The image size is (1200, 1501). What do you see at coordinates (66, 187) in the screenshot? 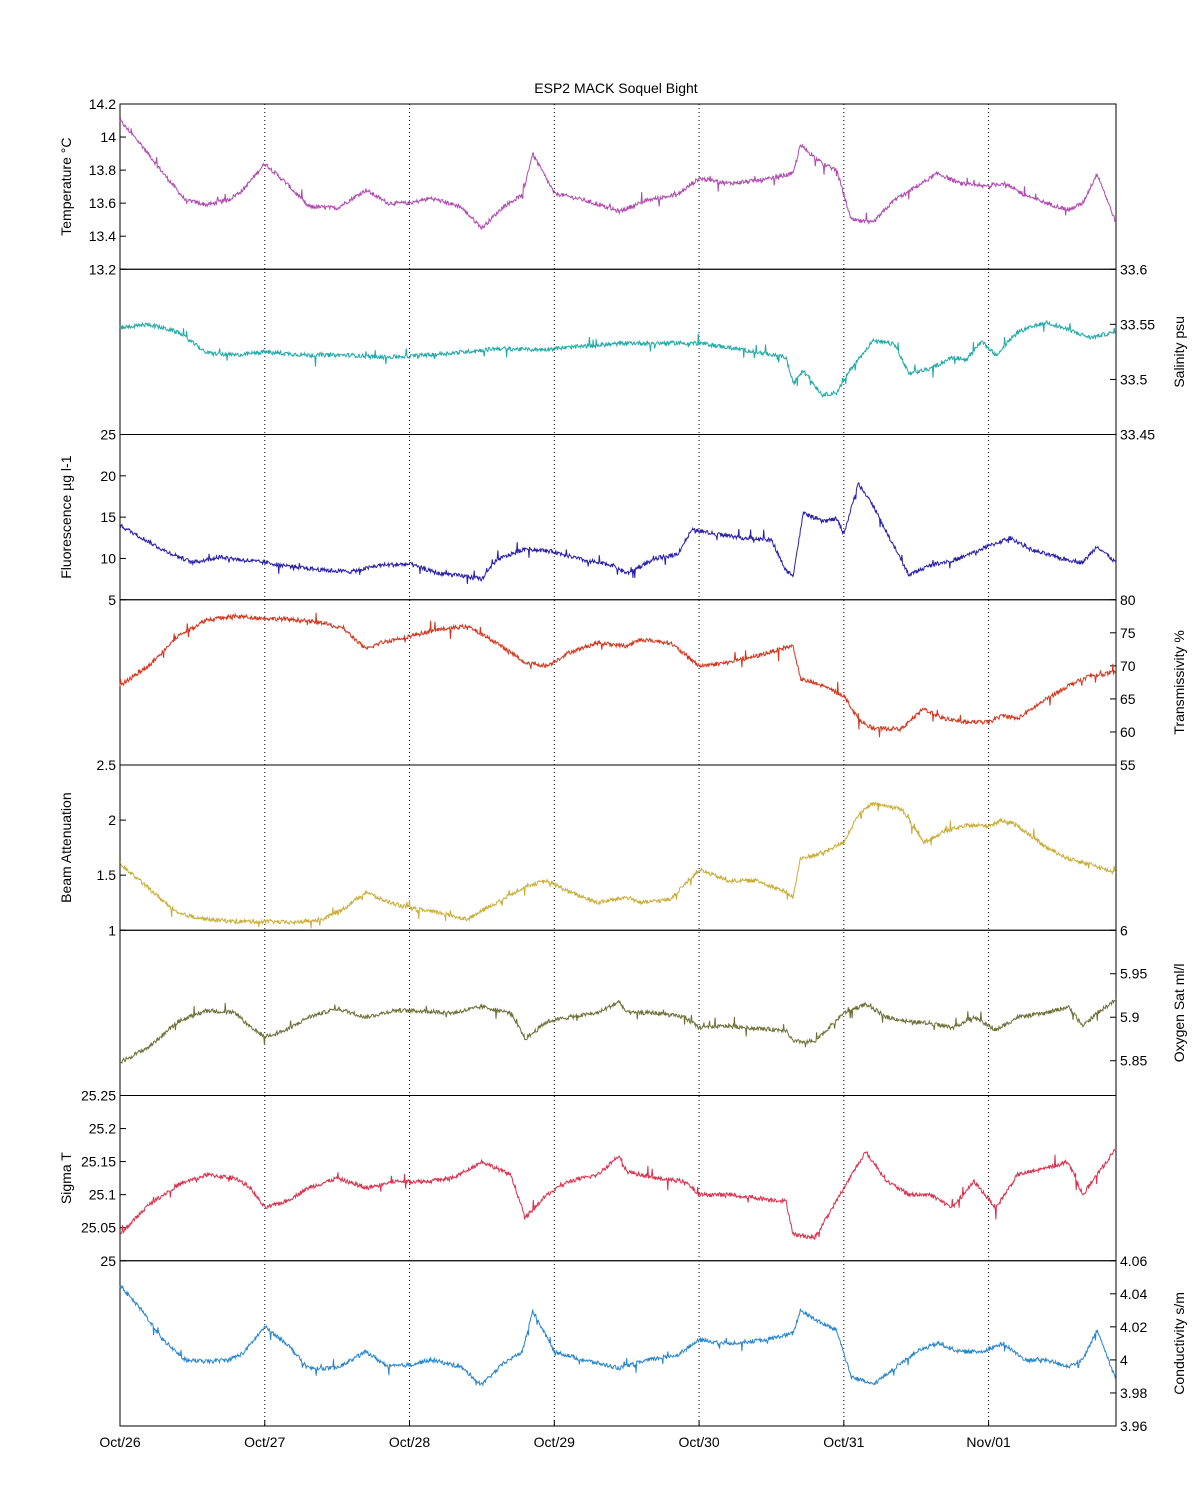
I see `y-axis-label: Temperature °C` at bounding box center [66, 187].